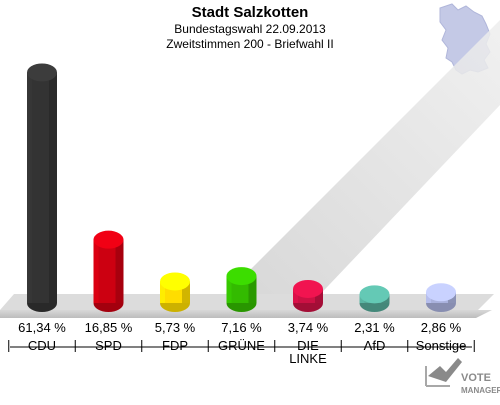  I want to click on category-label-gr-ne: GRÜNE, so click(241, 345).